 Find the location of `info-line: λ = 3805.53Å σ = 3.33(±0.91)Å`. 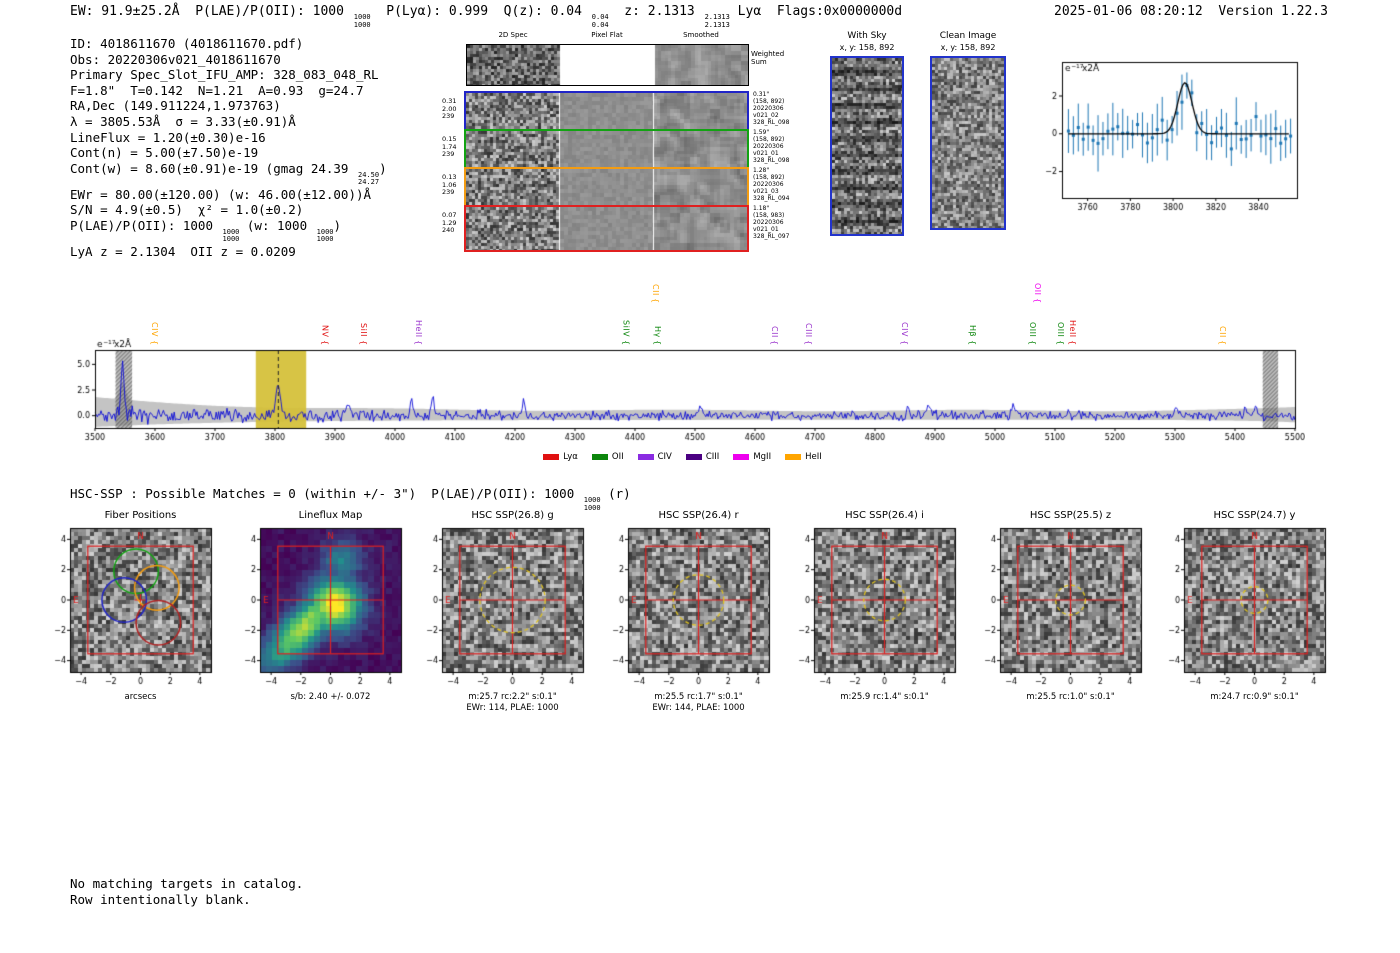

info-line: λ = 3805.53Å σ = 3.33(±0.91)Å is located at coordinates (183, 121).